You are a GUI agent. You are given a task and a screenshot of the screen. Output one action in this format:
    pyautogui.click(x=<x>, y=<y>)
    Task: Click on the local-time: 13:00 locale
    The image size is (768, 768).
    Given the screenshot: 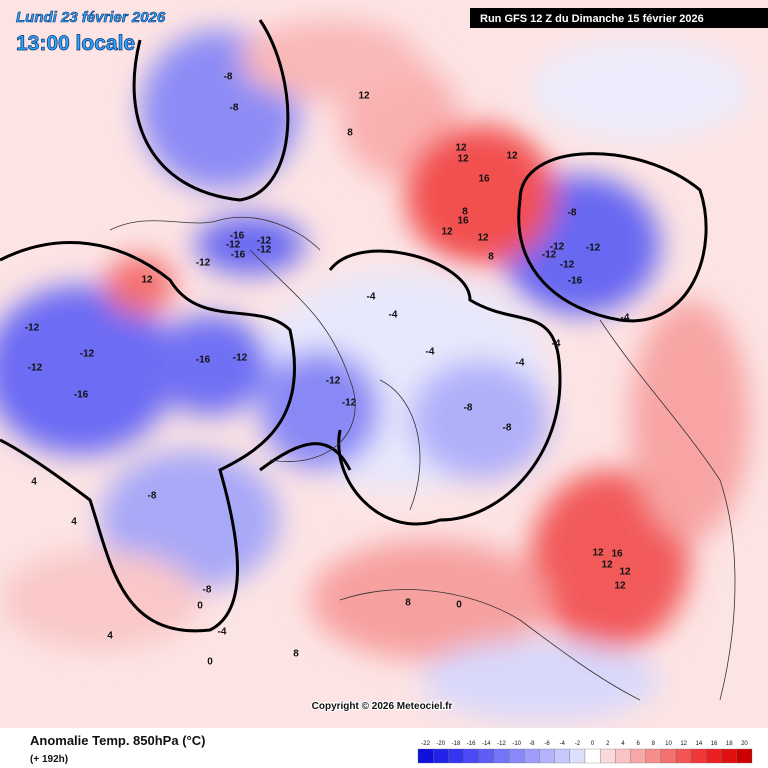 What is the action you would take?
    pyautogui.click(x=75, y=43)
    